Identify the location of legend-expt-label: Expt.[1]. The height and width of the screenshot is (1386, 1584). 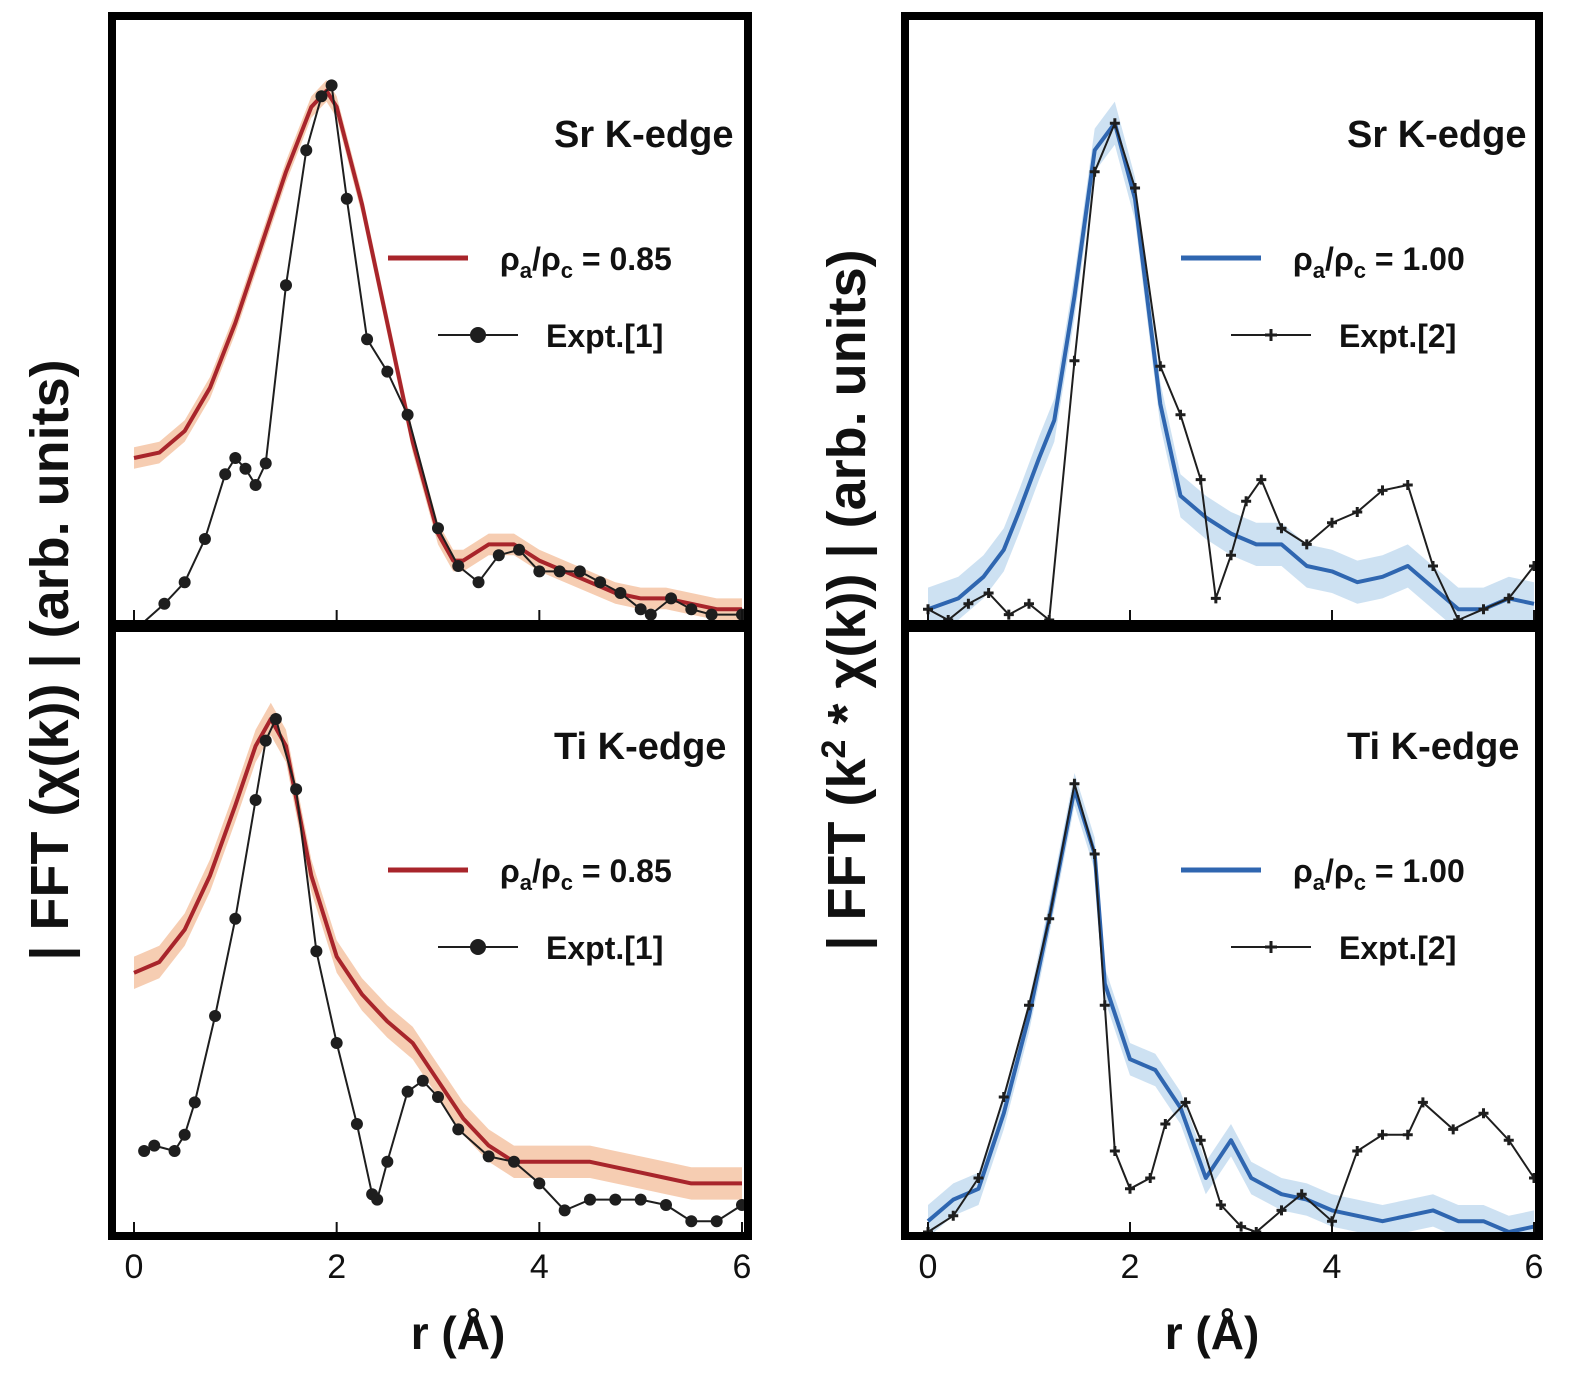
(604, 336).